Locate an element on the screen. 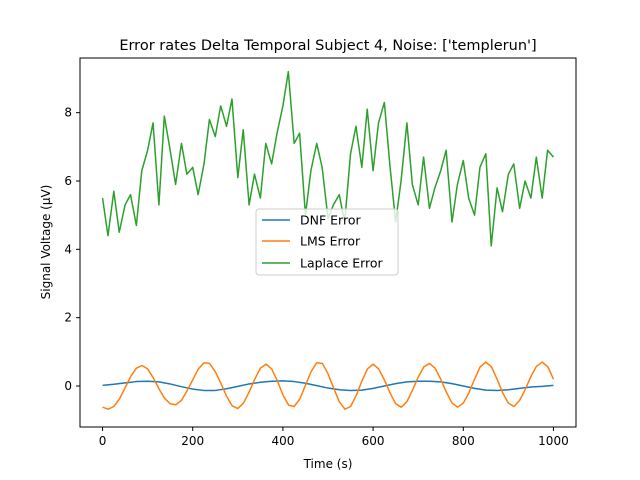 The height and width of the screenshot is (480, 640). x-tick-label: 600 is located at coordinates (373, 441).